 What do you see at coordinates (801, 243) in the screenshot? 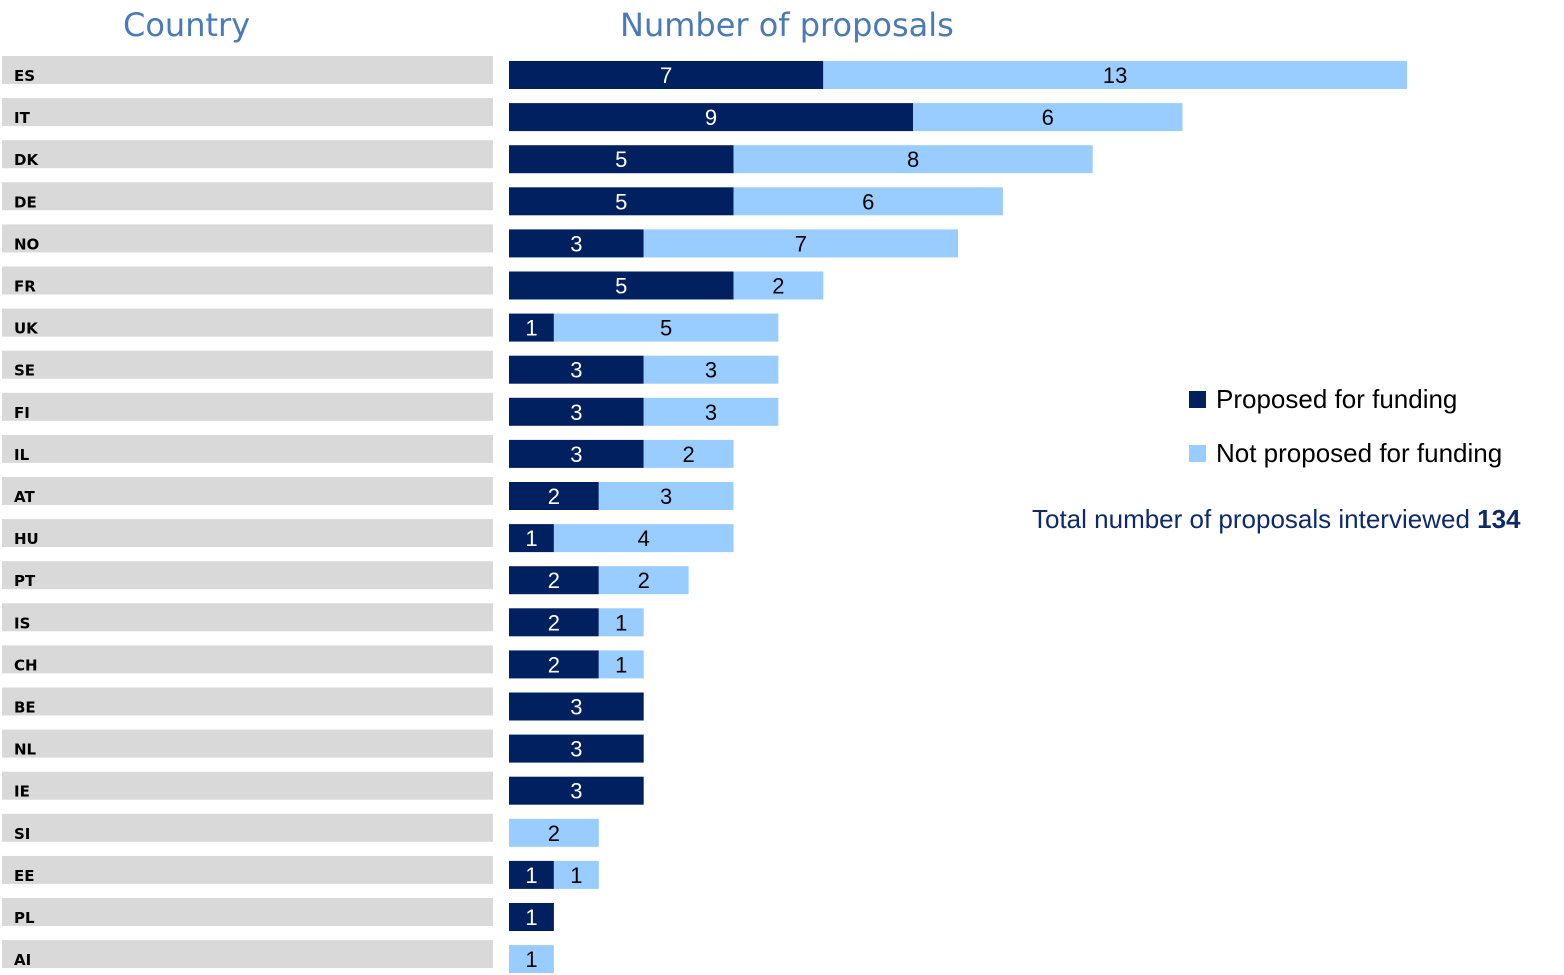
I see `value-label-not-funded-no: 7` at bounding box center [801, 243].